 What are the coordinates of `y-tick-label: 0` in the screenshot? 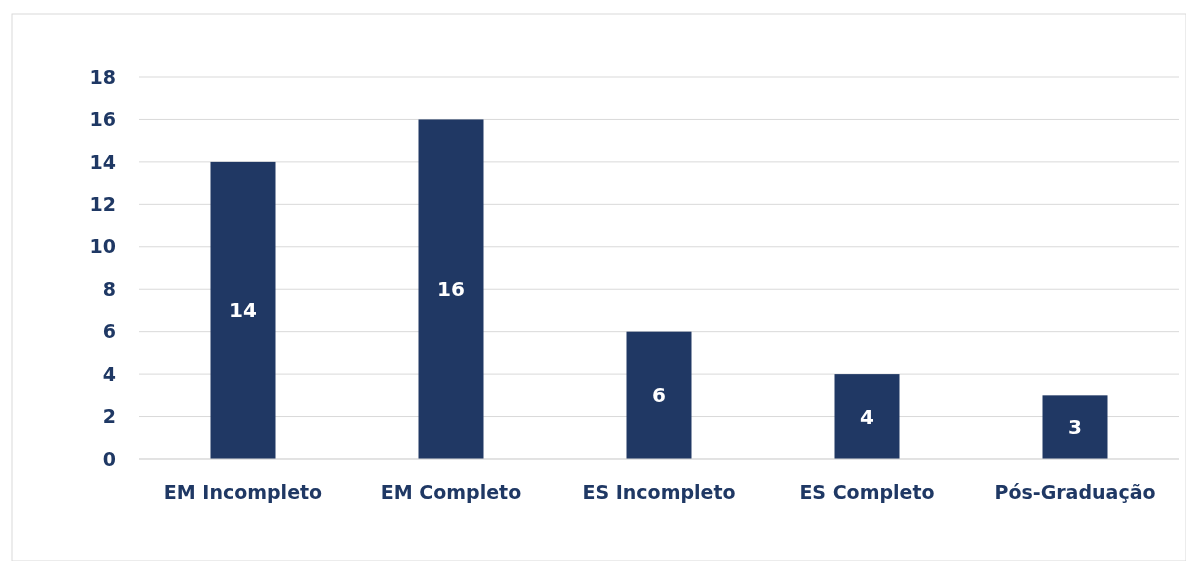 It's located at (109, 458).